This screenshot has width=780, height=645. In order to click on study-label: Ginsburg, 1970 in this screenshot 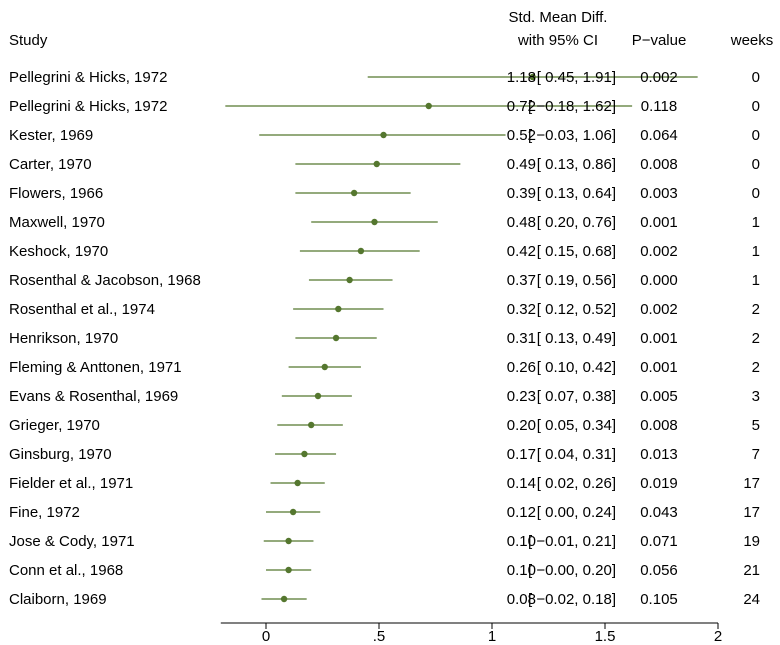, I will do `click(60, 454)`.